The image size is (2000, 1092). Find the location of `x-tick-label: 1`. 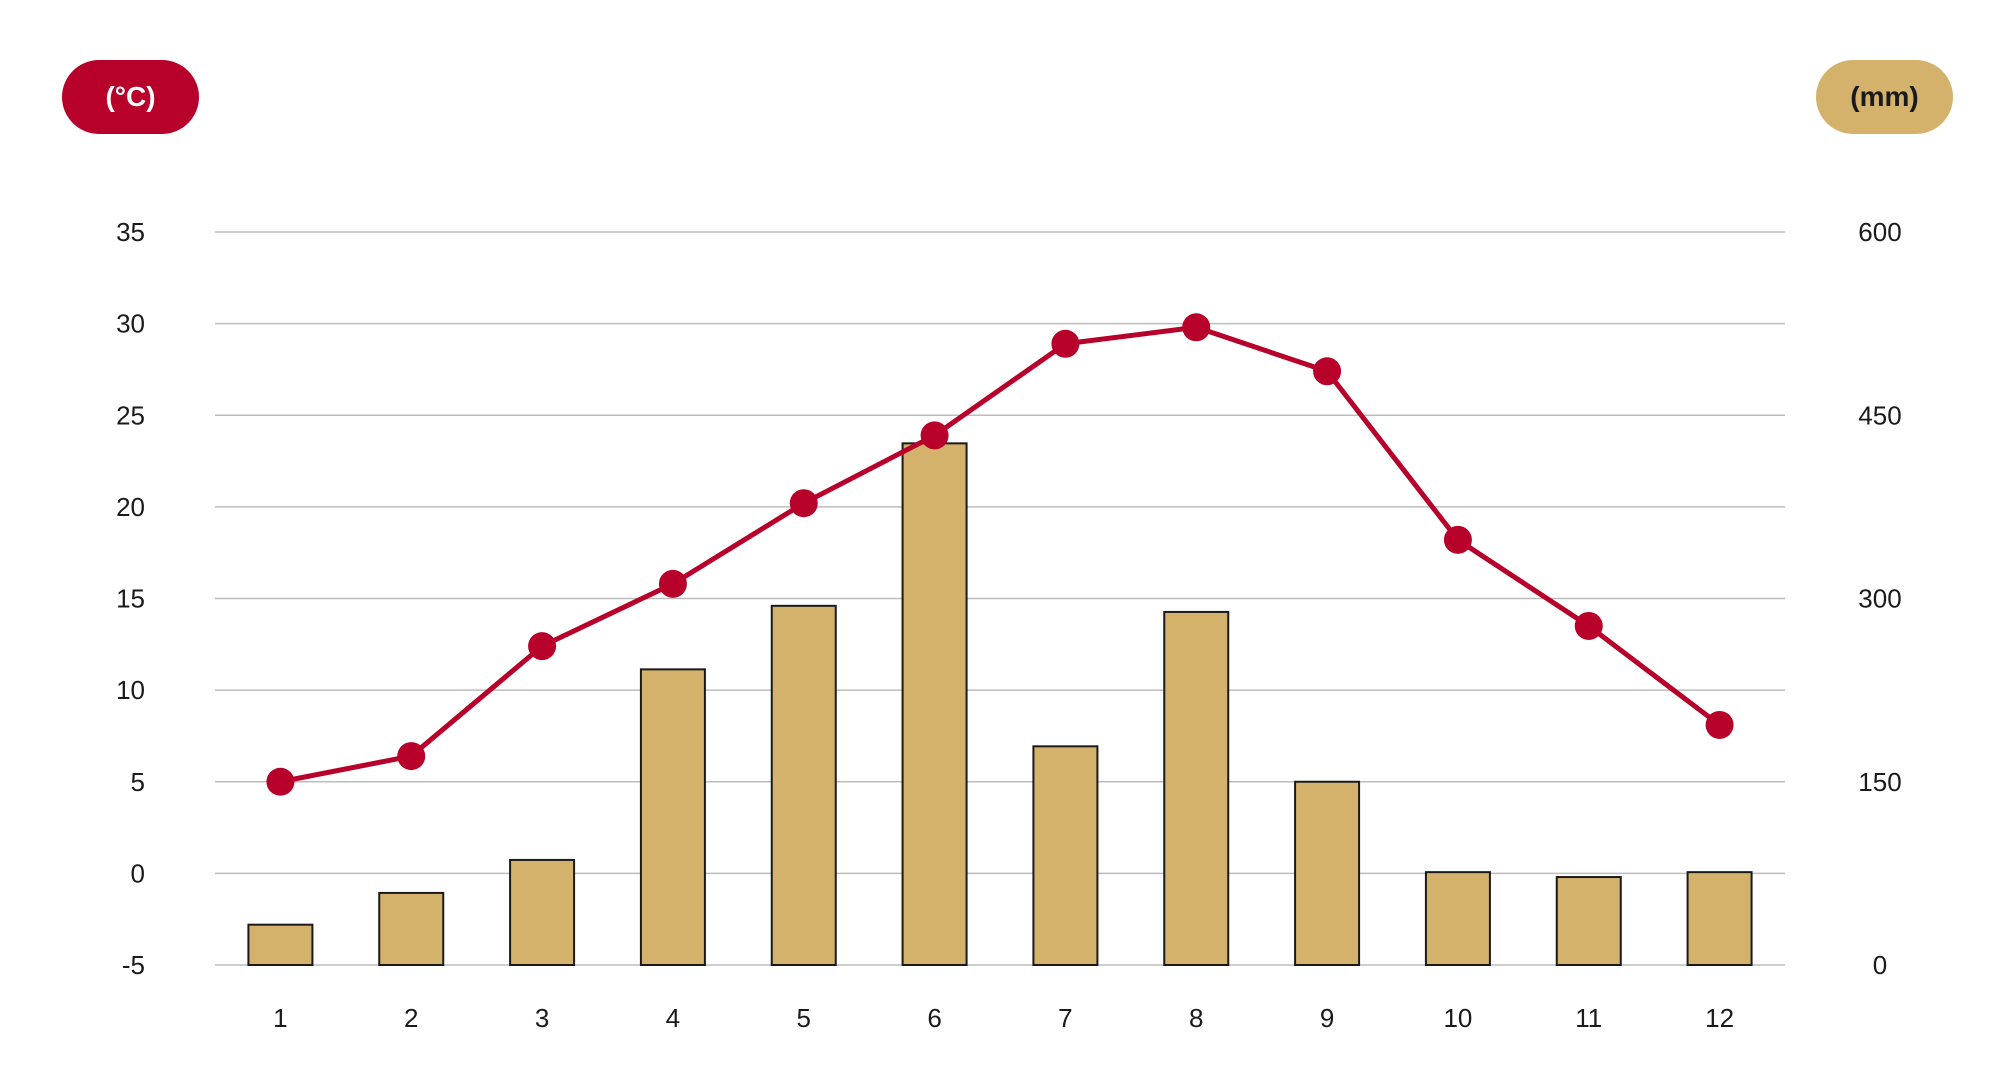

x-tick-label: 1 is located at coordinates (280, 1018).